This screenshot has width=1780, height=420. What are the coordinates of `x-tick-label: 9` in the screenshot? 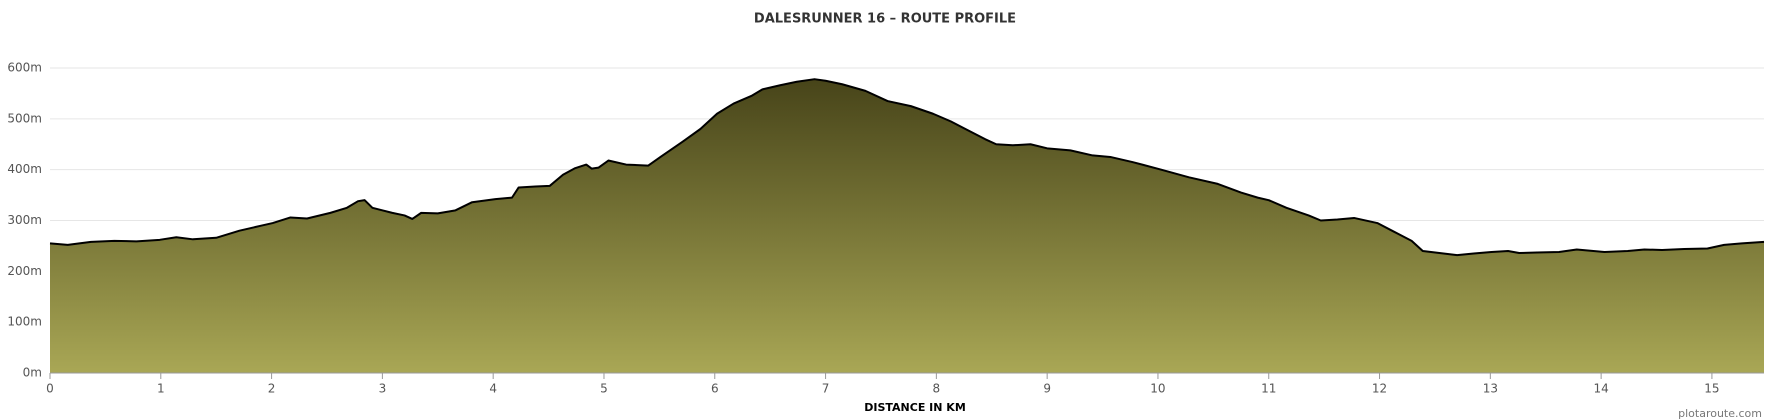 It's located at (1047, 389).